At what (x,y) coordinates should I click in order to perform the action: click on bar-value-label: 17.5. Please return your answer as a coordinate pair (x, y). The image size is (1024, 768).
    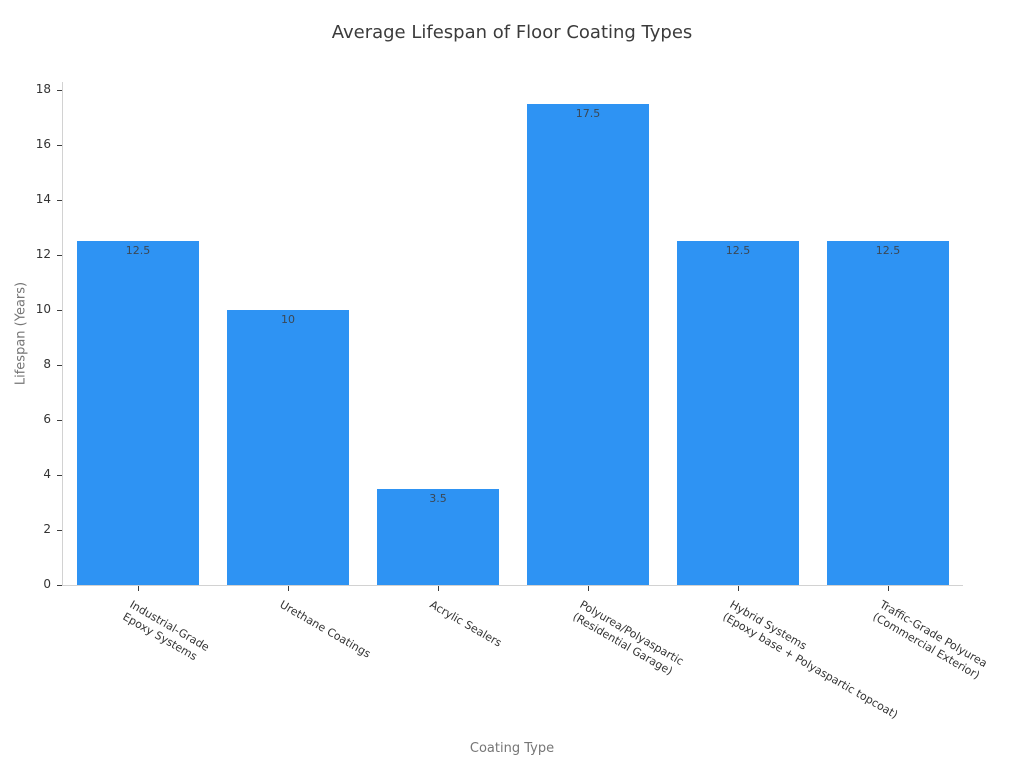
    Looking at the image, I should click on (588, 113).